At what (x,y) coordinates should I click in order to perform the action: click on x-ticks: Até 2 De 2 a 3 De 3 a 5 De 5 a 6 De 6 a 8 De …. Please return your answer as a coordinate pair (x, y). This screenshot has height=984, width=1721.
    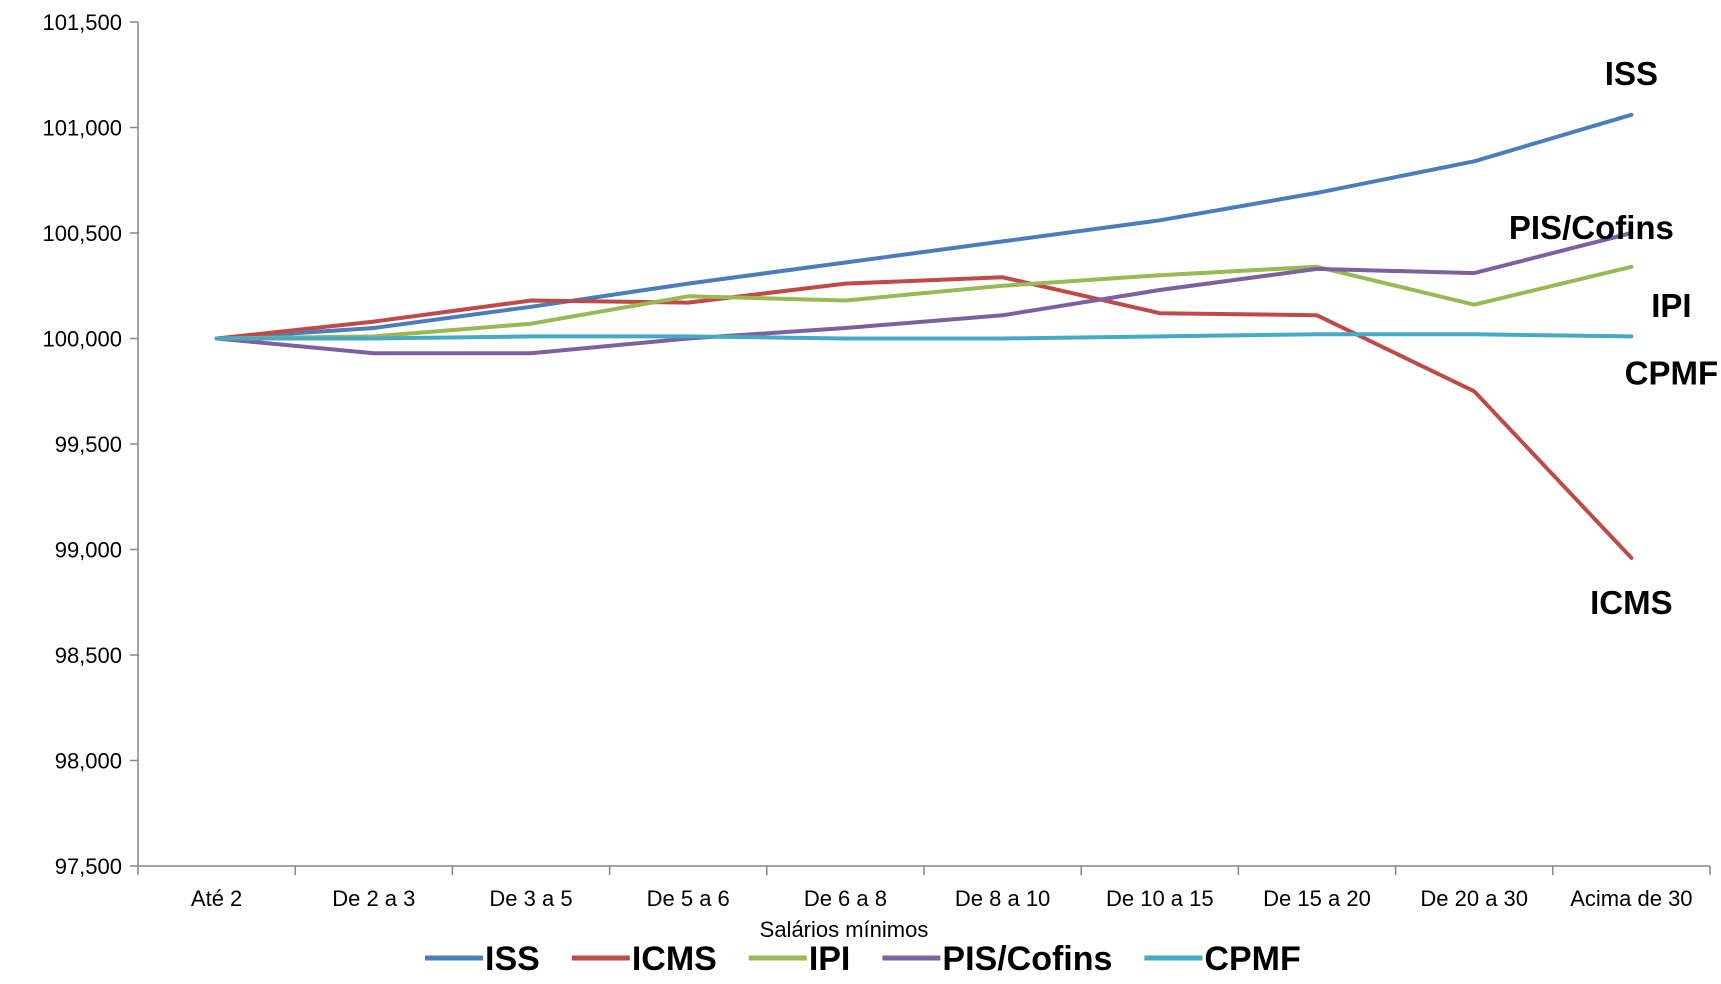
    Looking at the image, I should click on (924, 888).